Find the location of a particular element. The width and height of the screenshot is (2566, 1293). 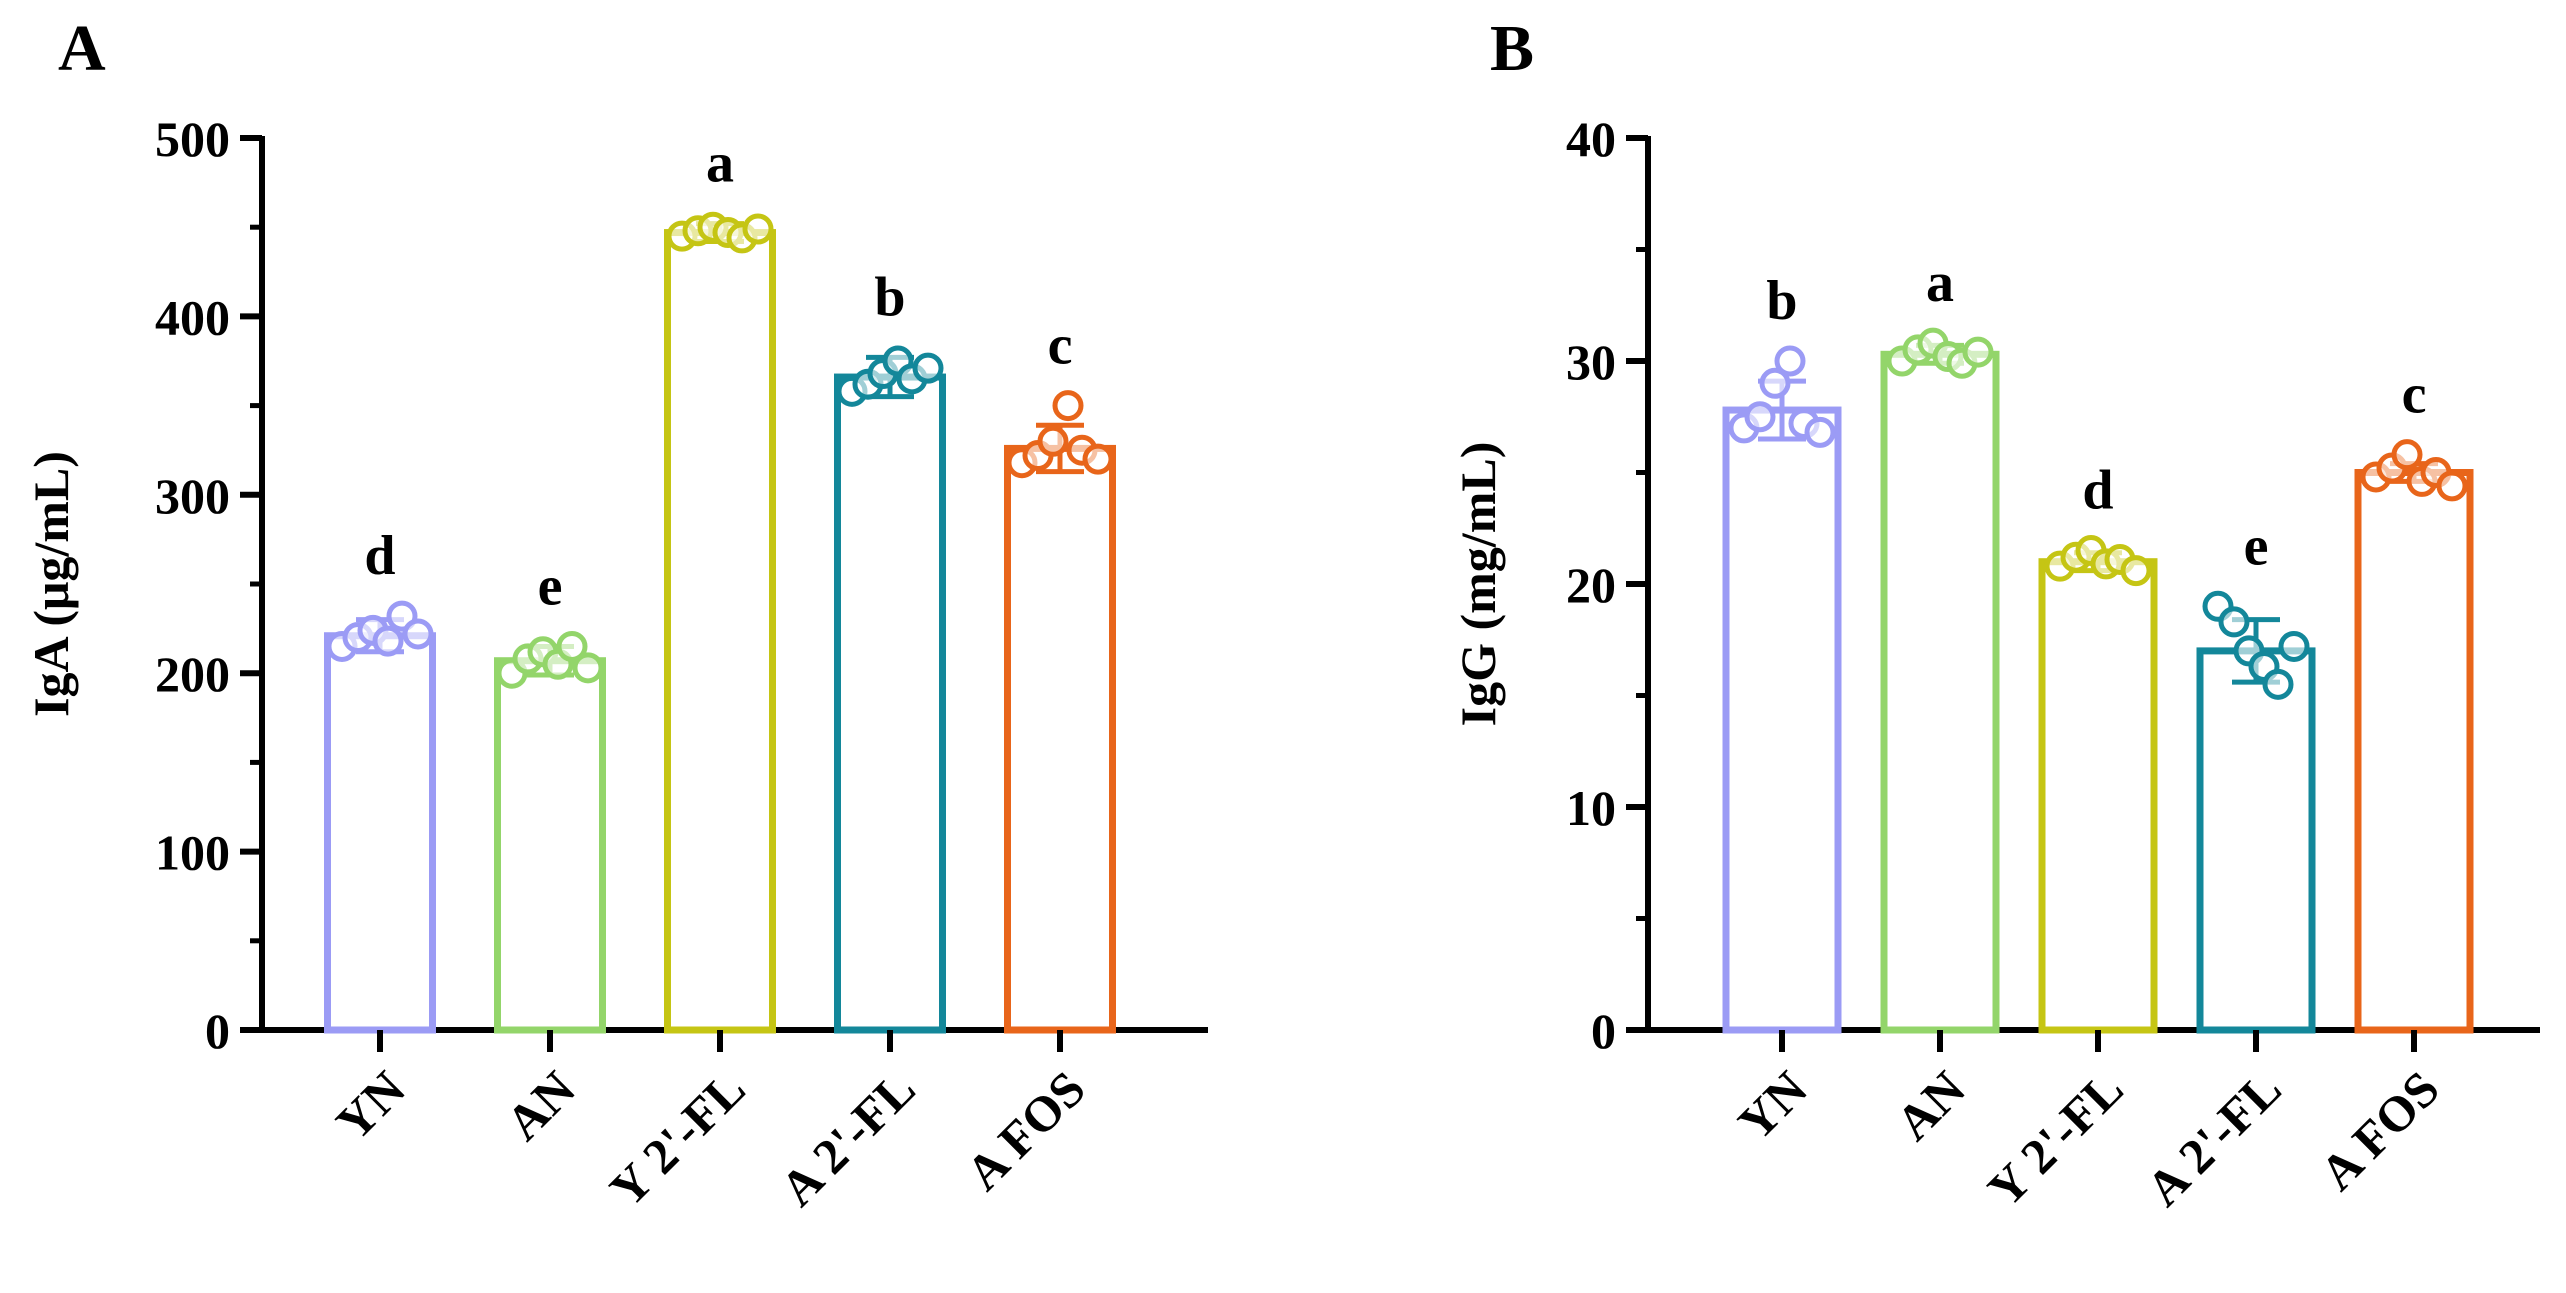

y-tick-label: 20 is located at coordinates (1591, 585).